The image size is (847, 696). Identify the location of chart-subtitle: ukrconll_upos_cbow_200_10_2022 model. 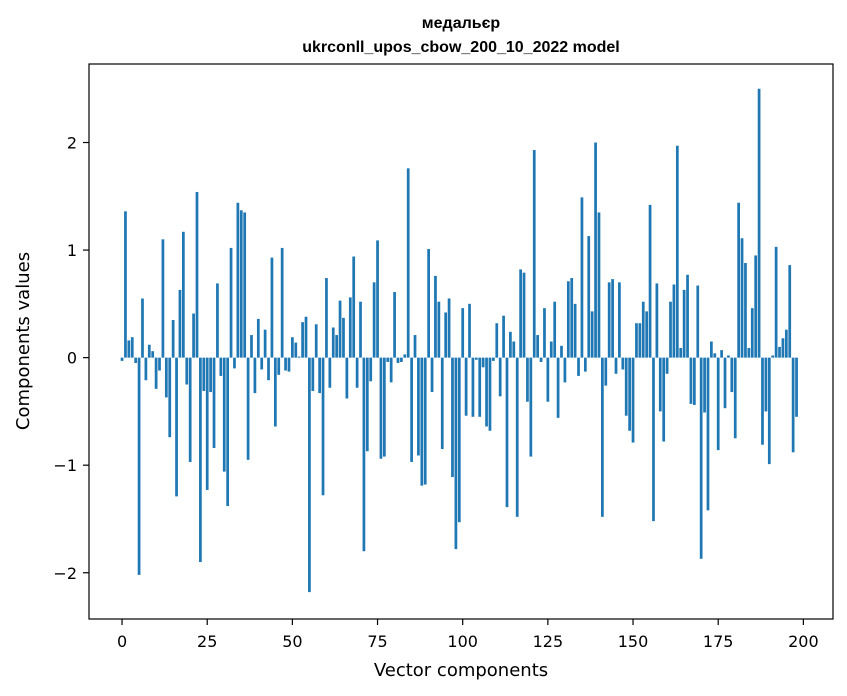
(460, 47).